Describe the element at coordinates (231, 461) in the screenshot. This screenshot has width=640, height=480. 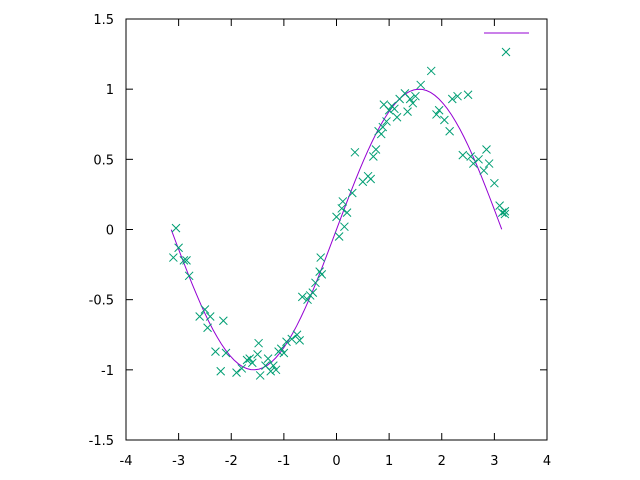
I see `x-tick-label: -2` at that location.